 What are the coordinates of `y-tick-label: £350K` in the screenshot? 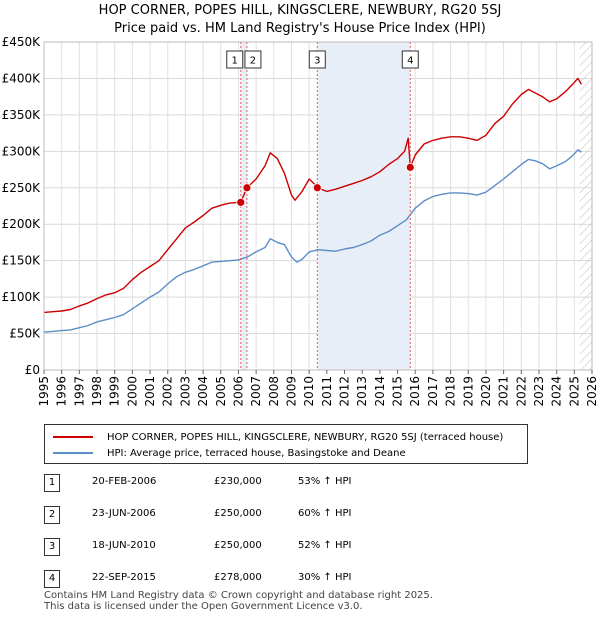 It's located at (22, 115).